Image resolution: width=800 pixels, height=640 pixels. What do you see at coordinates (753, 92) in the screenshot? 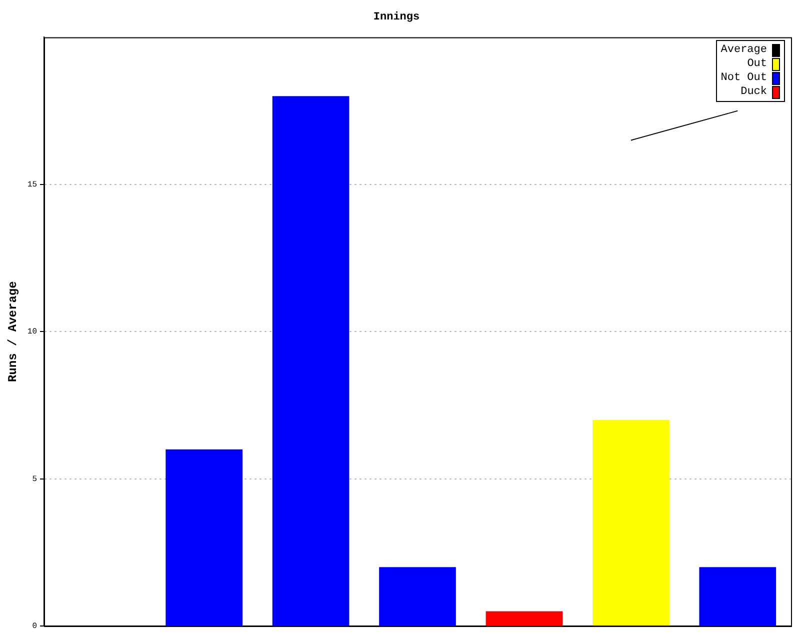
I see `legend-label: Duck` at bounding box center [753, 92].